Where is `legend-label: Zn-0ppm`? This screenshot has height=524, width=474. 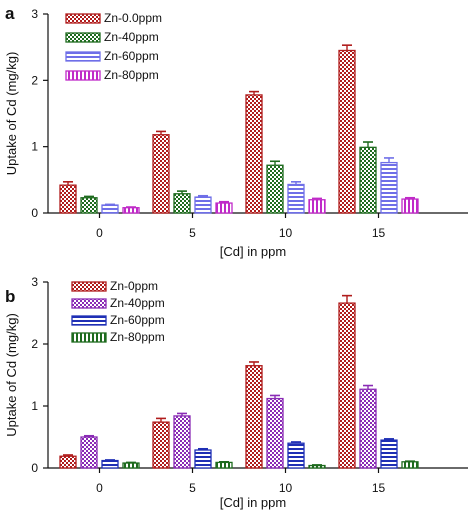
legend-label: Zn-0ppm is located at coordinates (134, 286).